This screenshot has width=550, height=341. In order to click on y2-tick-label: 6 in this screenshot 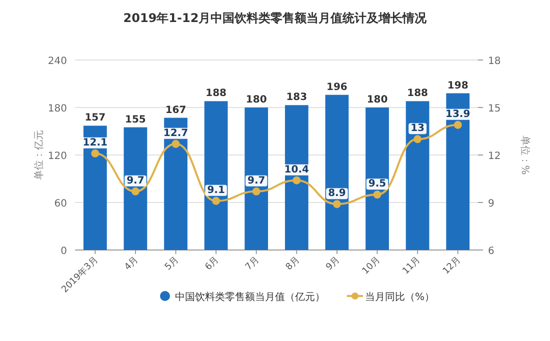, I will do `click(491, 251)`.